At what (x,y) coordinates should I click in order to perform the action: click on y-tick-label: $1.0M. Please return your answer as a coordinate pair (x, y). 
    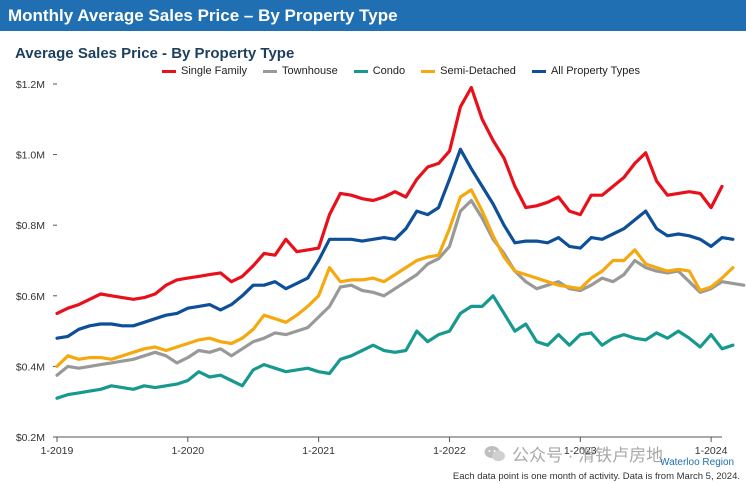
    Looking at the image, I should click on (30, 156).